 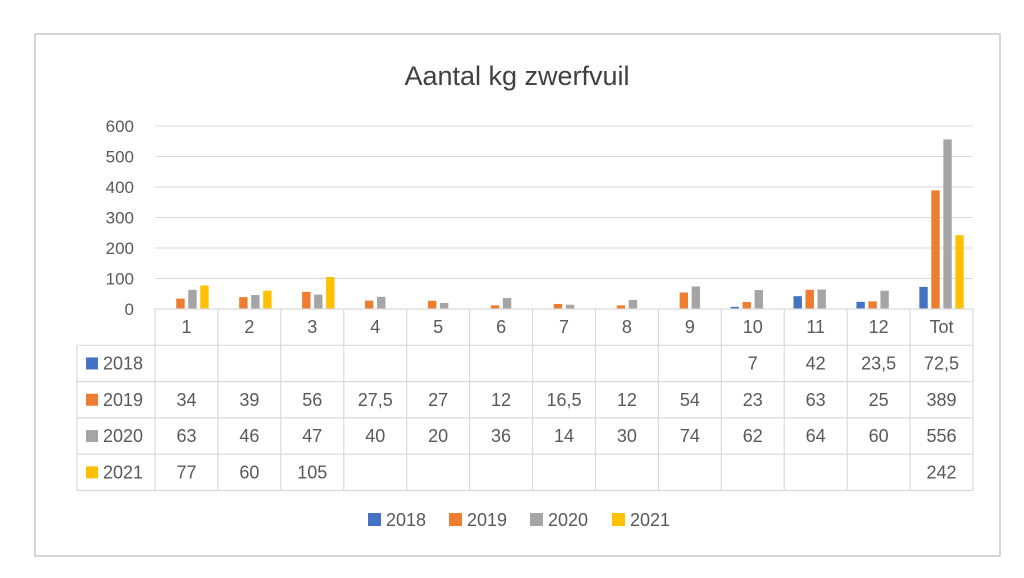 What do you see at coordinates (92, 436) in the screenshot?
I see `table-legend-key-2020` at bounding box center [92, 436].